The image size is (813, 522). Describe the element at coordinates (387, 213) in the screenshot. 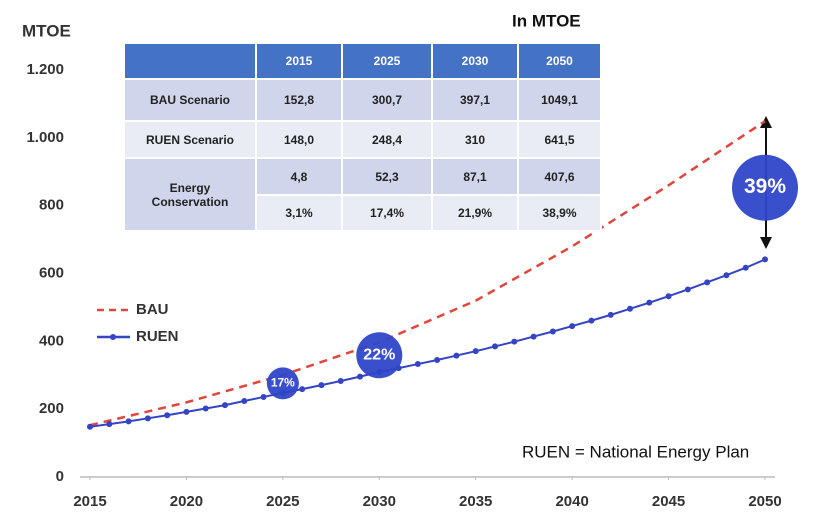

I see `cell: 17,4%` at that location.